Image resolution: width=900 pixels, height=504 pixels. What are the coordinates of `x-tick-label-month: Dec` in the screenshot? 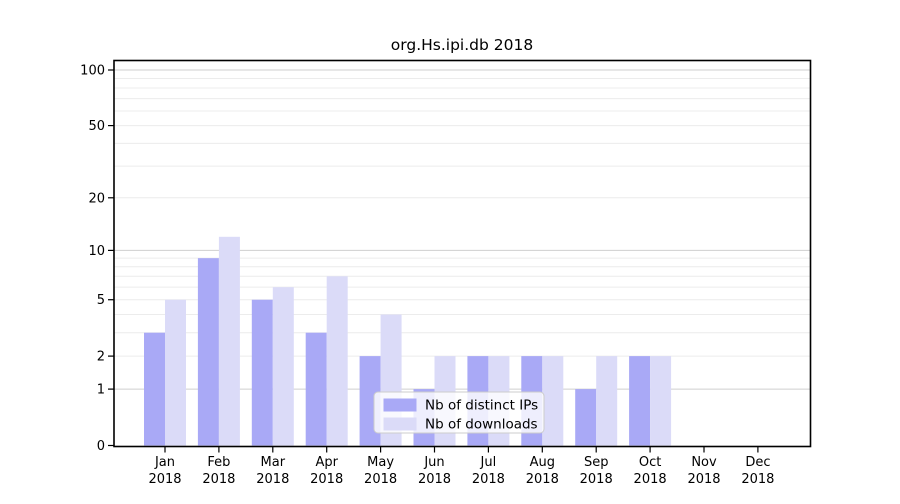 It's located at (757, 462).